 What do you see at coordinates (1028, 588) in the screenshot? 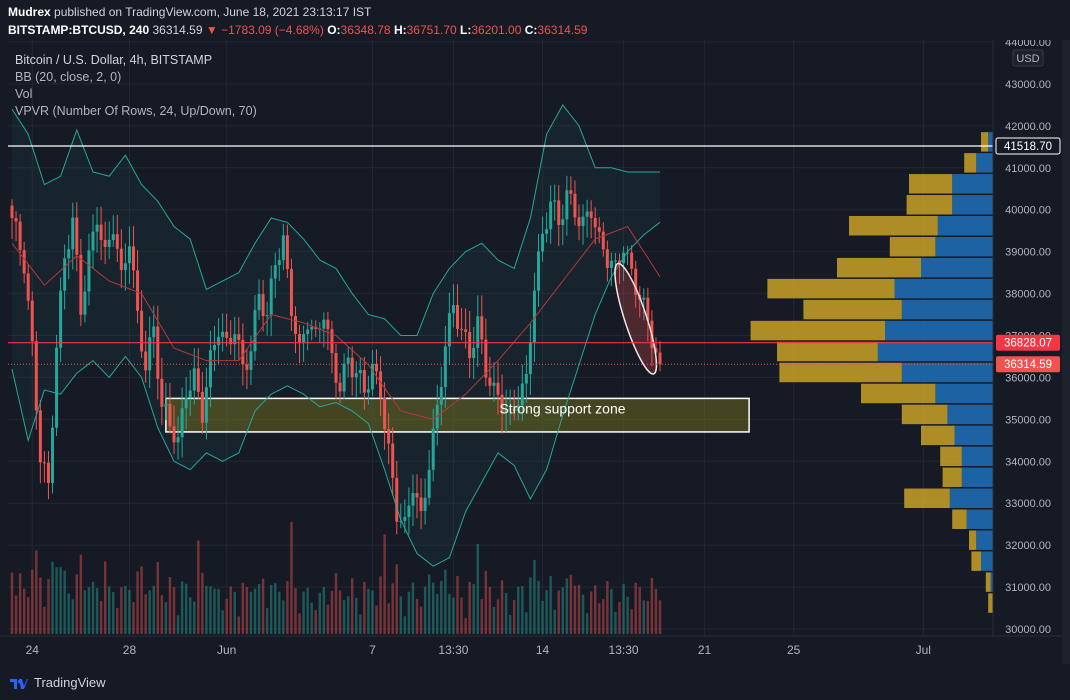
I see `price-tick-label: 31000.00` at bounding box center [1028, 588].